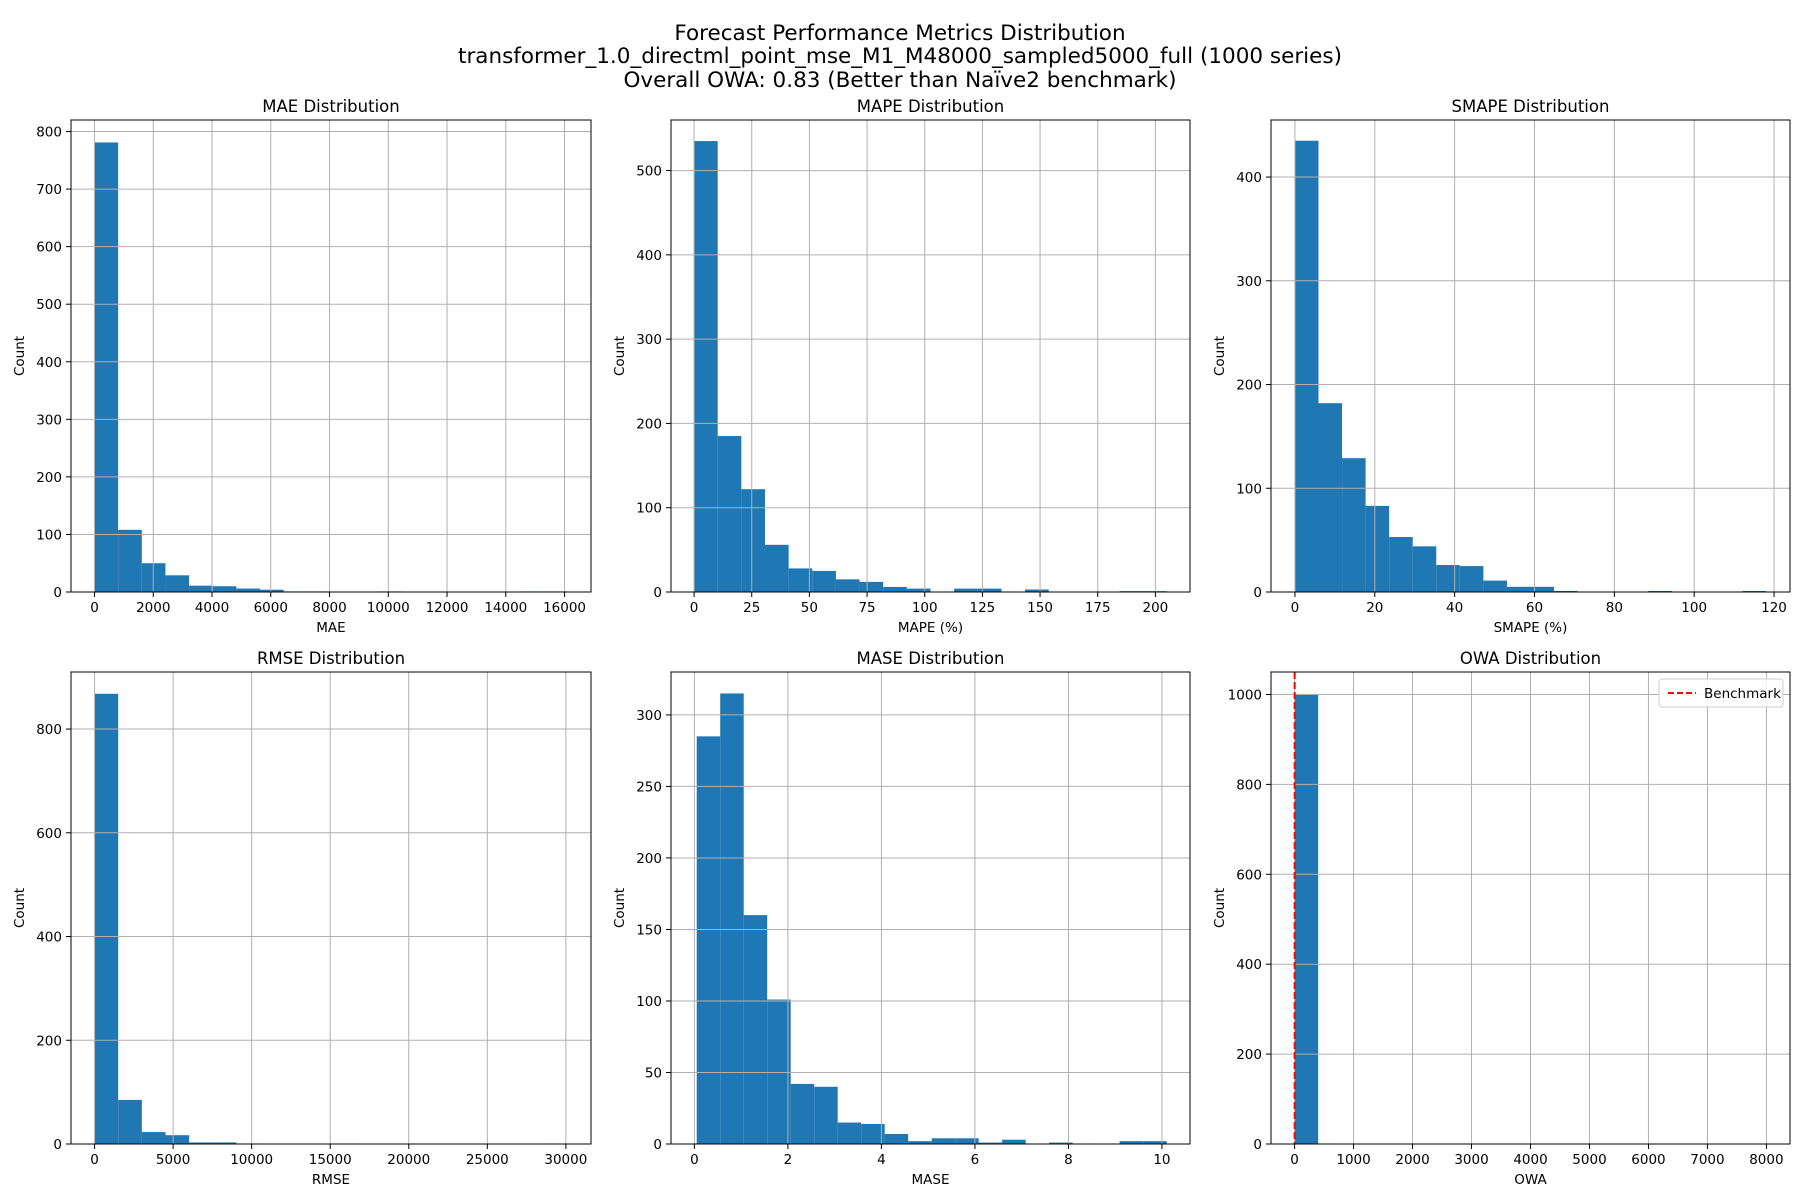 The width and height of the screenshot is (1800, 1200). What do you see at coordinates (1694, 608) in the screenshot?
I see `x-tick-label: 100` at bounding box center [1694, 608].